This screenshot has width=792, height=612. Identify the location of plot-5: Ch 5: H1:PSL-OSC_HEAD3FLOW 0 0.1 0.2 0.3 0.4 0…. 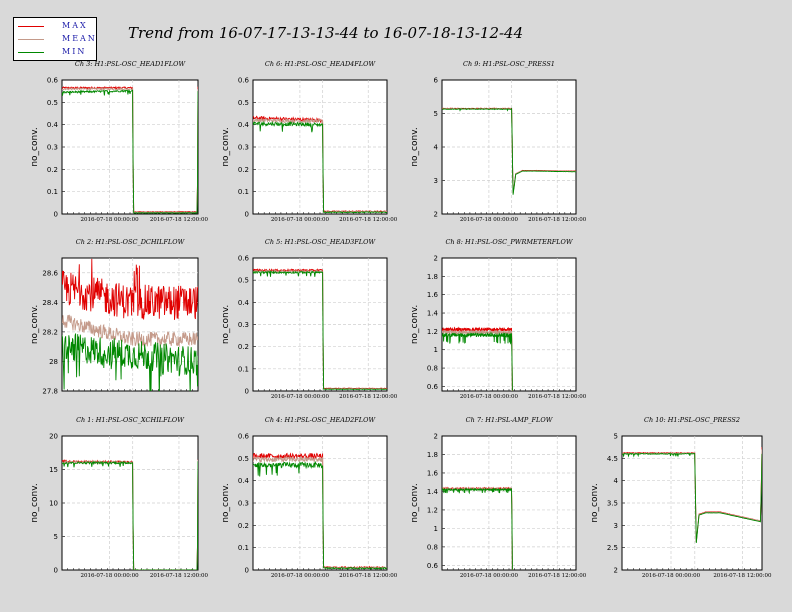
(309, 319).